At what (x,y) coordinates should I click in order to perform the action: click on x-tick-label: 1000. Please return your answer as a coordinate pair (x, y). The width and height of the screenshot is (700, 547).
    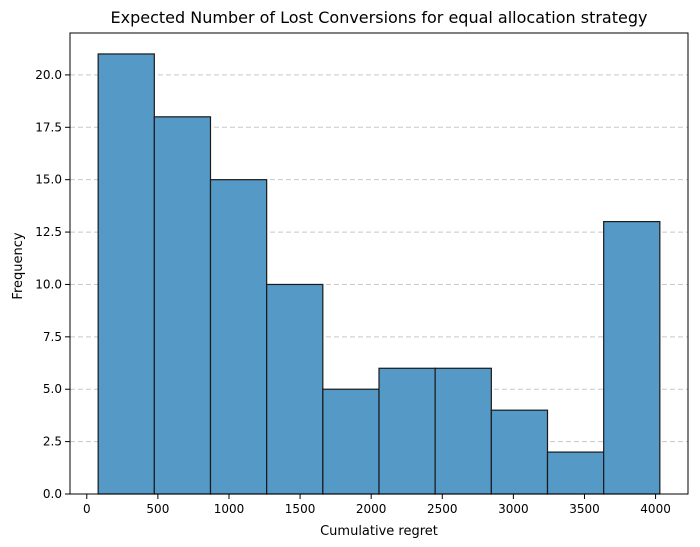
    Looking at the image, I should click on (229, 509).